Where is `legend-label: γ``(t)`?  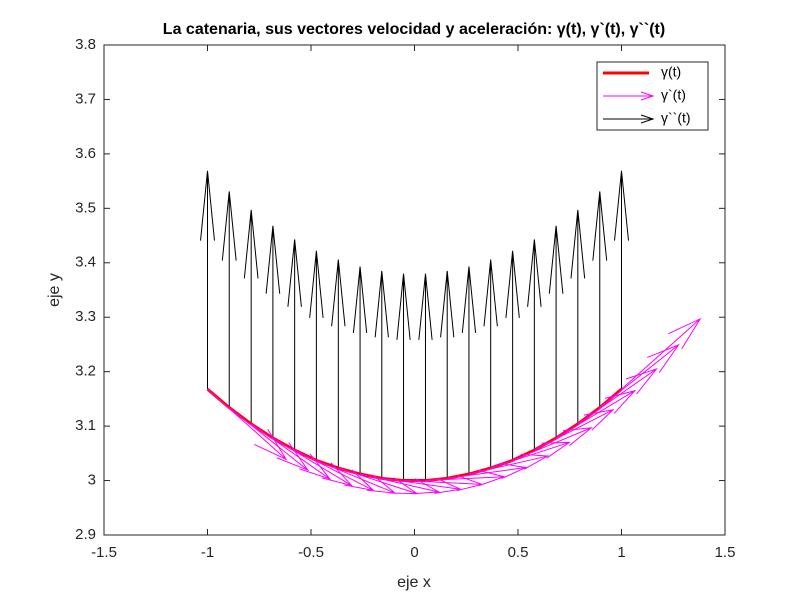
legend-label: γ``(t) is located at coordinates (676, 118).